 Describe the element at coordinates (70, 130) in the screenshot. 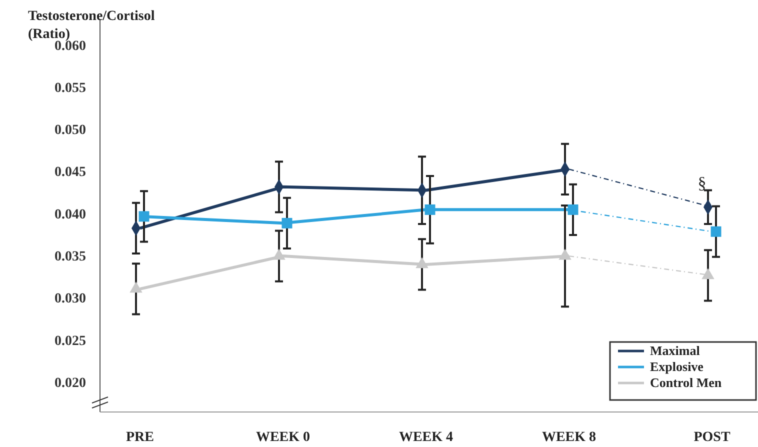

I see `y-tick-label: 0.050` at that location.